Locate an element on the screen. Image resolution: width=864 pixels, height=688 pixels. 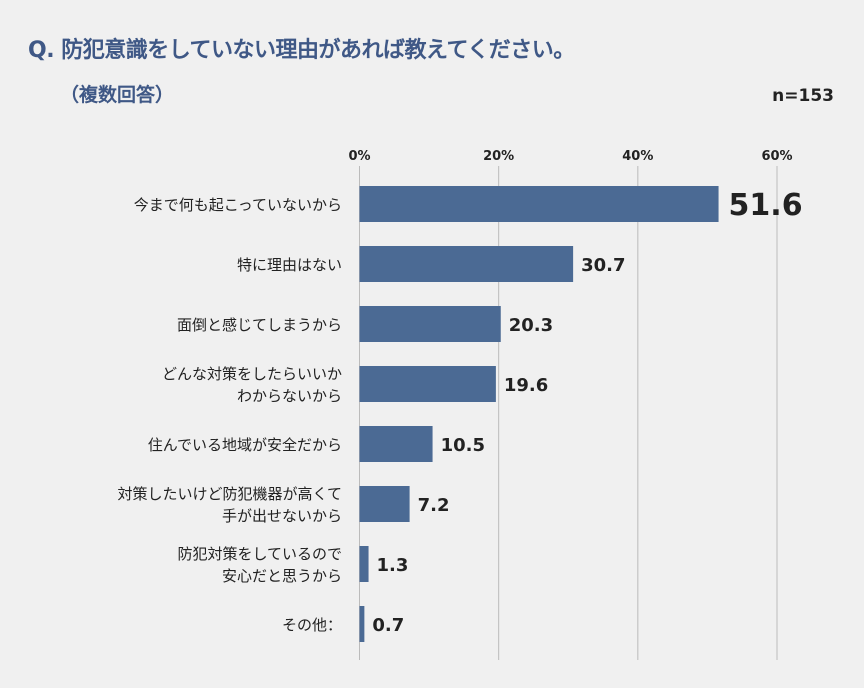
category-label: 特に理由はない is located at coordinates (289, 265).